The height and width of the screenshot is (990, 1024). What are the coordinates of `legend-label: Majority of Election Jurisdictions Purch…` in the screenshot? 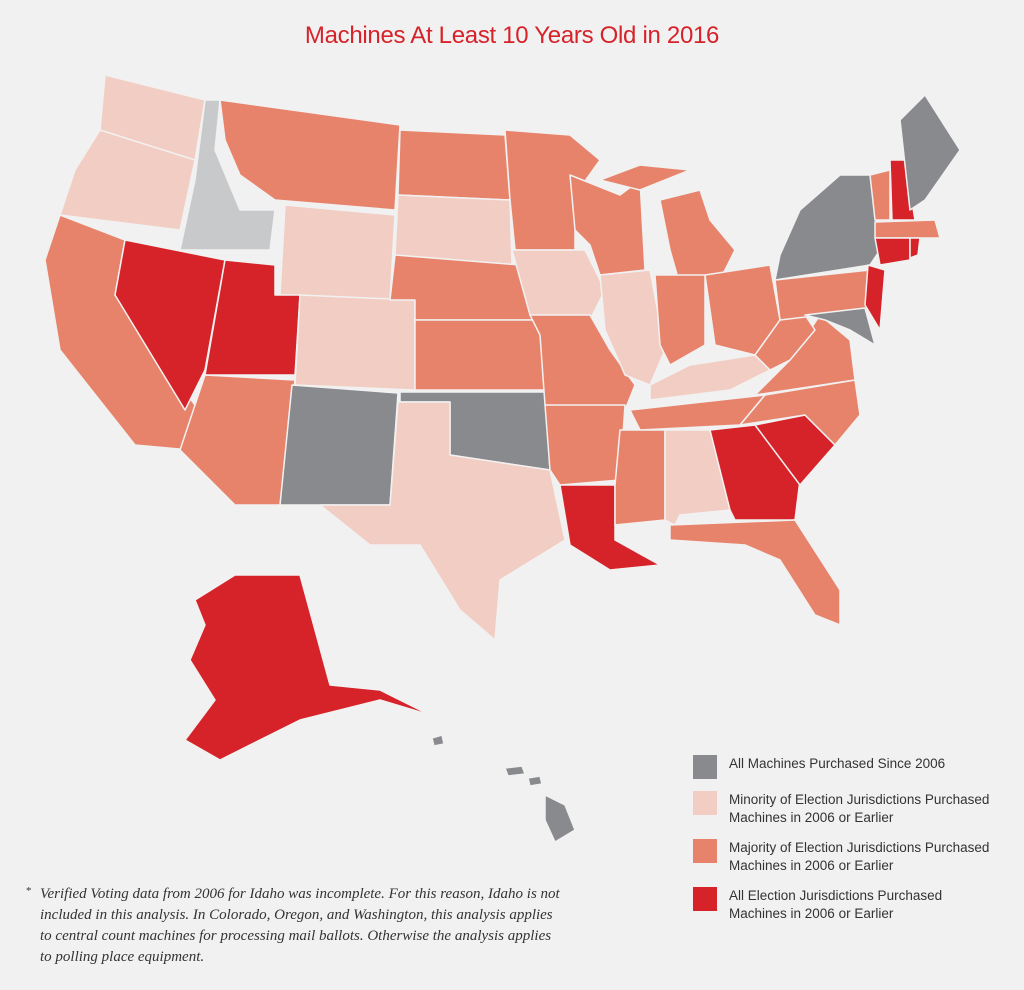 It's located at (859, 856).